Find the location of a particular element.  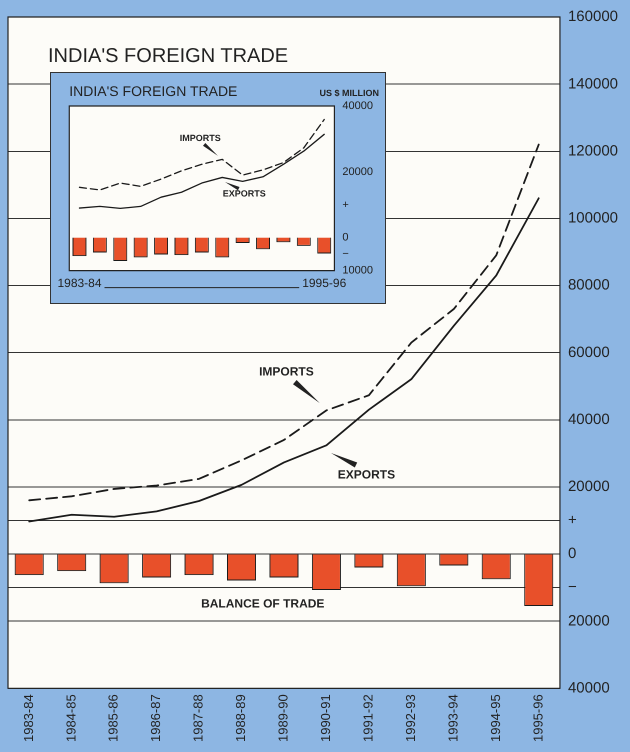

series-label: BALANCE OF TRADE is located at coordinates (262, 603).